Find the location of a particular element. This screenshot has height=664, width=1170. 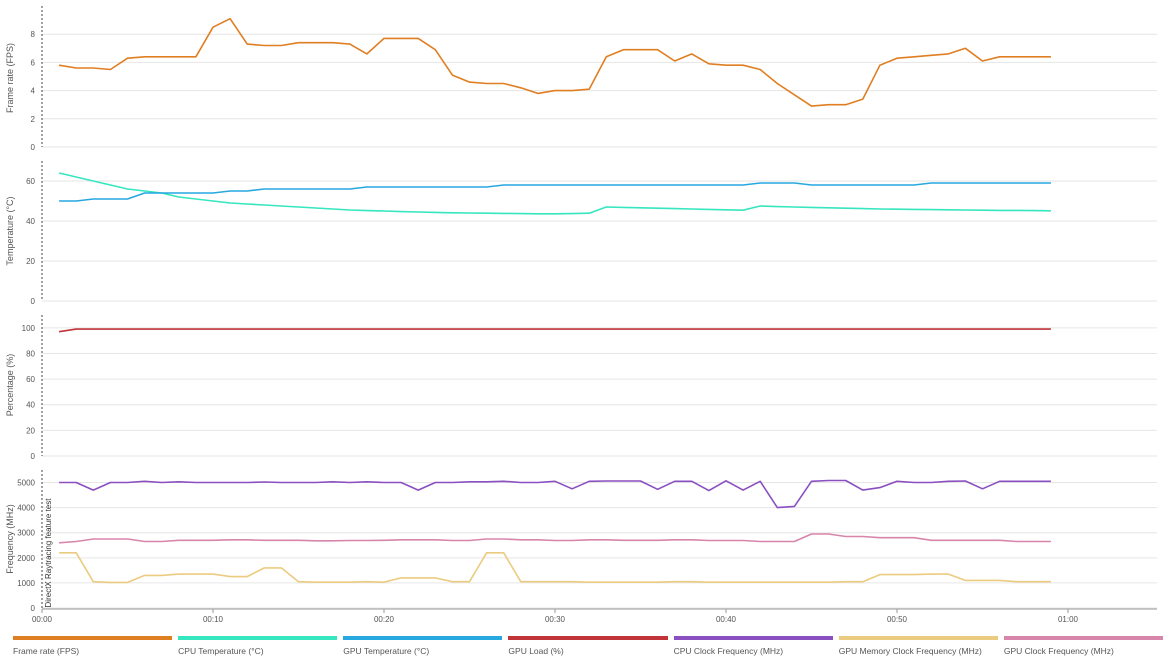

x-tick-label: 00:50 is located at coordinates (897, 619).